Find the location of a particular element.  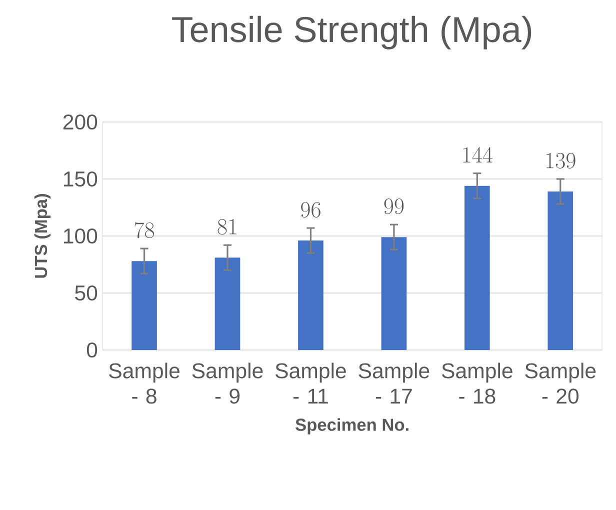

x-tick-label: Sample - 8 is located at coordinates (144, 383).